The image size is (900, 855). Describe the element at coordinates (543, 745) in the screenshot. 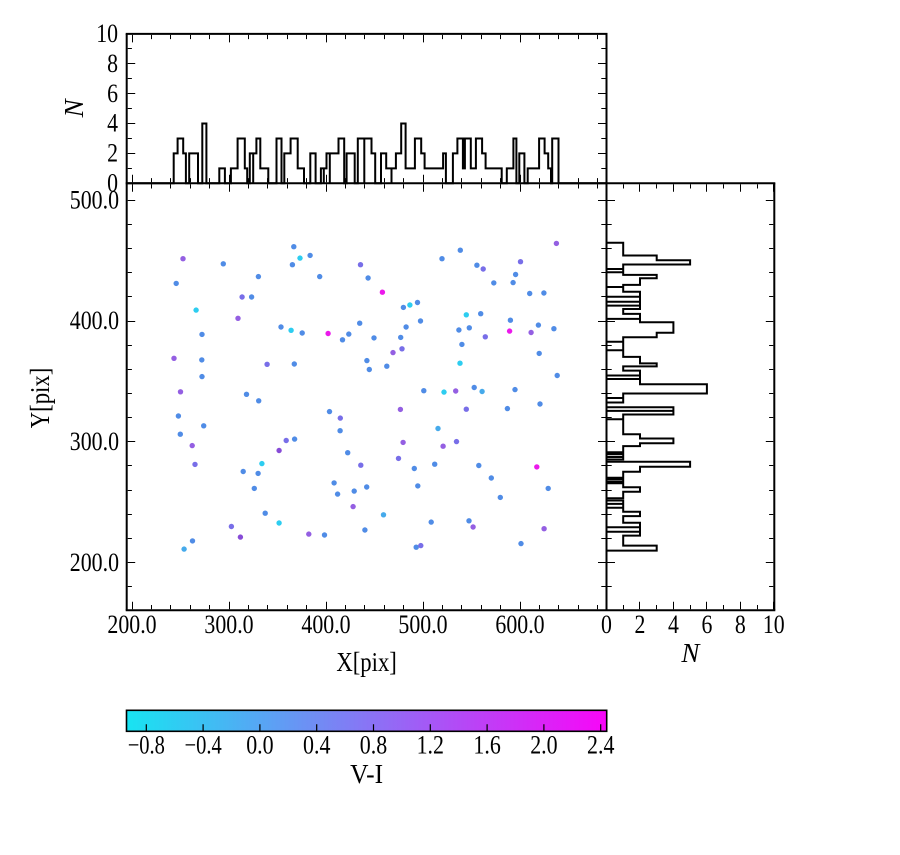

I see `svg-text: 2.0` at that location.